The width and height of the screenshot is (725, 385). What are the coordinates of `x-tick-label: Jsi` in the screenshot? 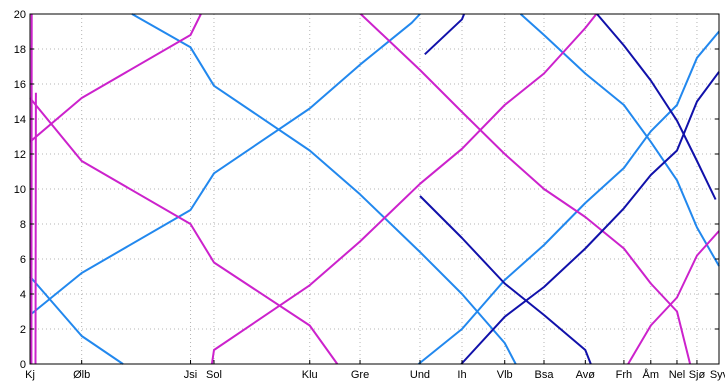 It's located at (190, 375).